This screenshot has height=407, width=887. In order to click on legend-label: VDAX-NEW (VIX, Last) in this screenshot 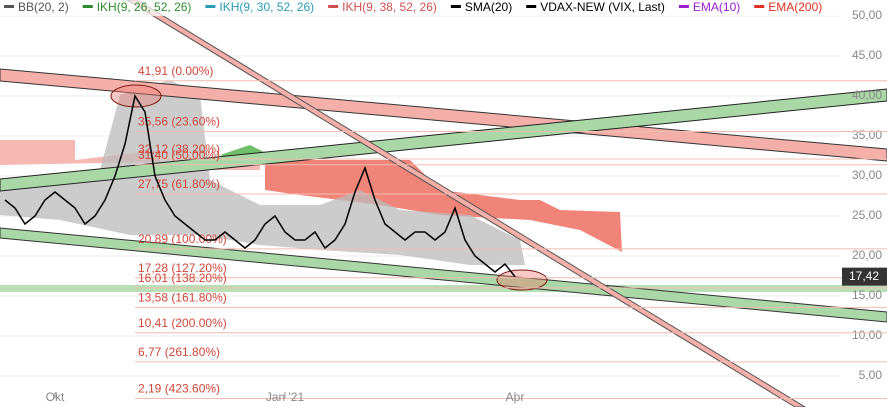, I will do `click(602, 7)`.